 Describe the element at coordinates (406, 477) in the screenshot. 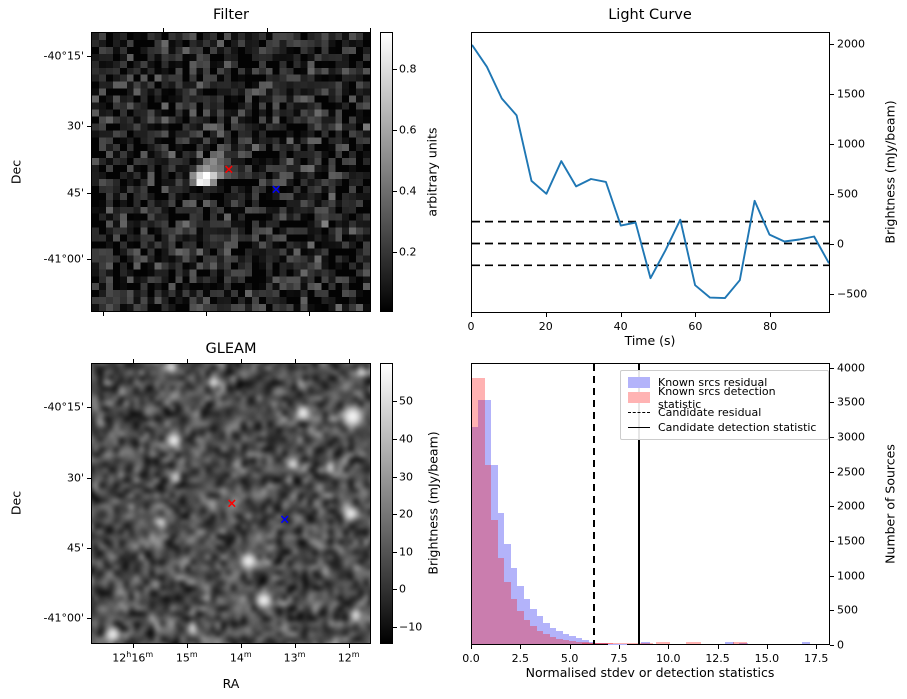

I see `colorbar-tick-label: 30` at that location.